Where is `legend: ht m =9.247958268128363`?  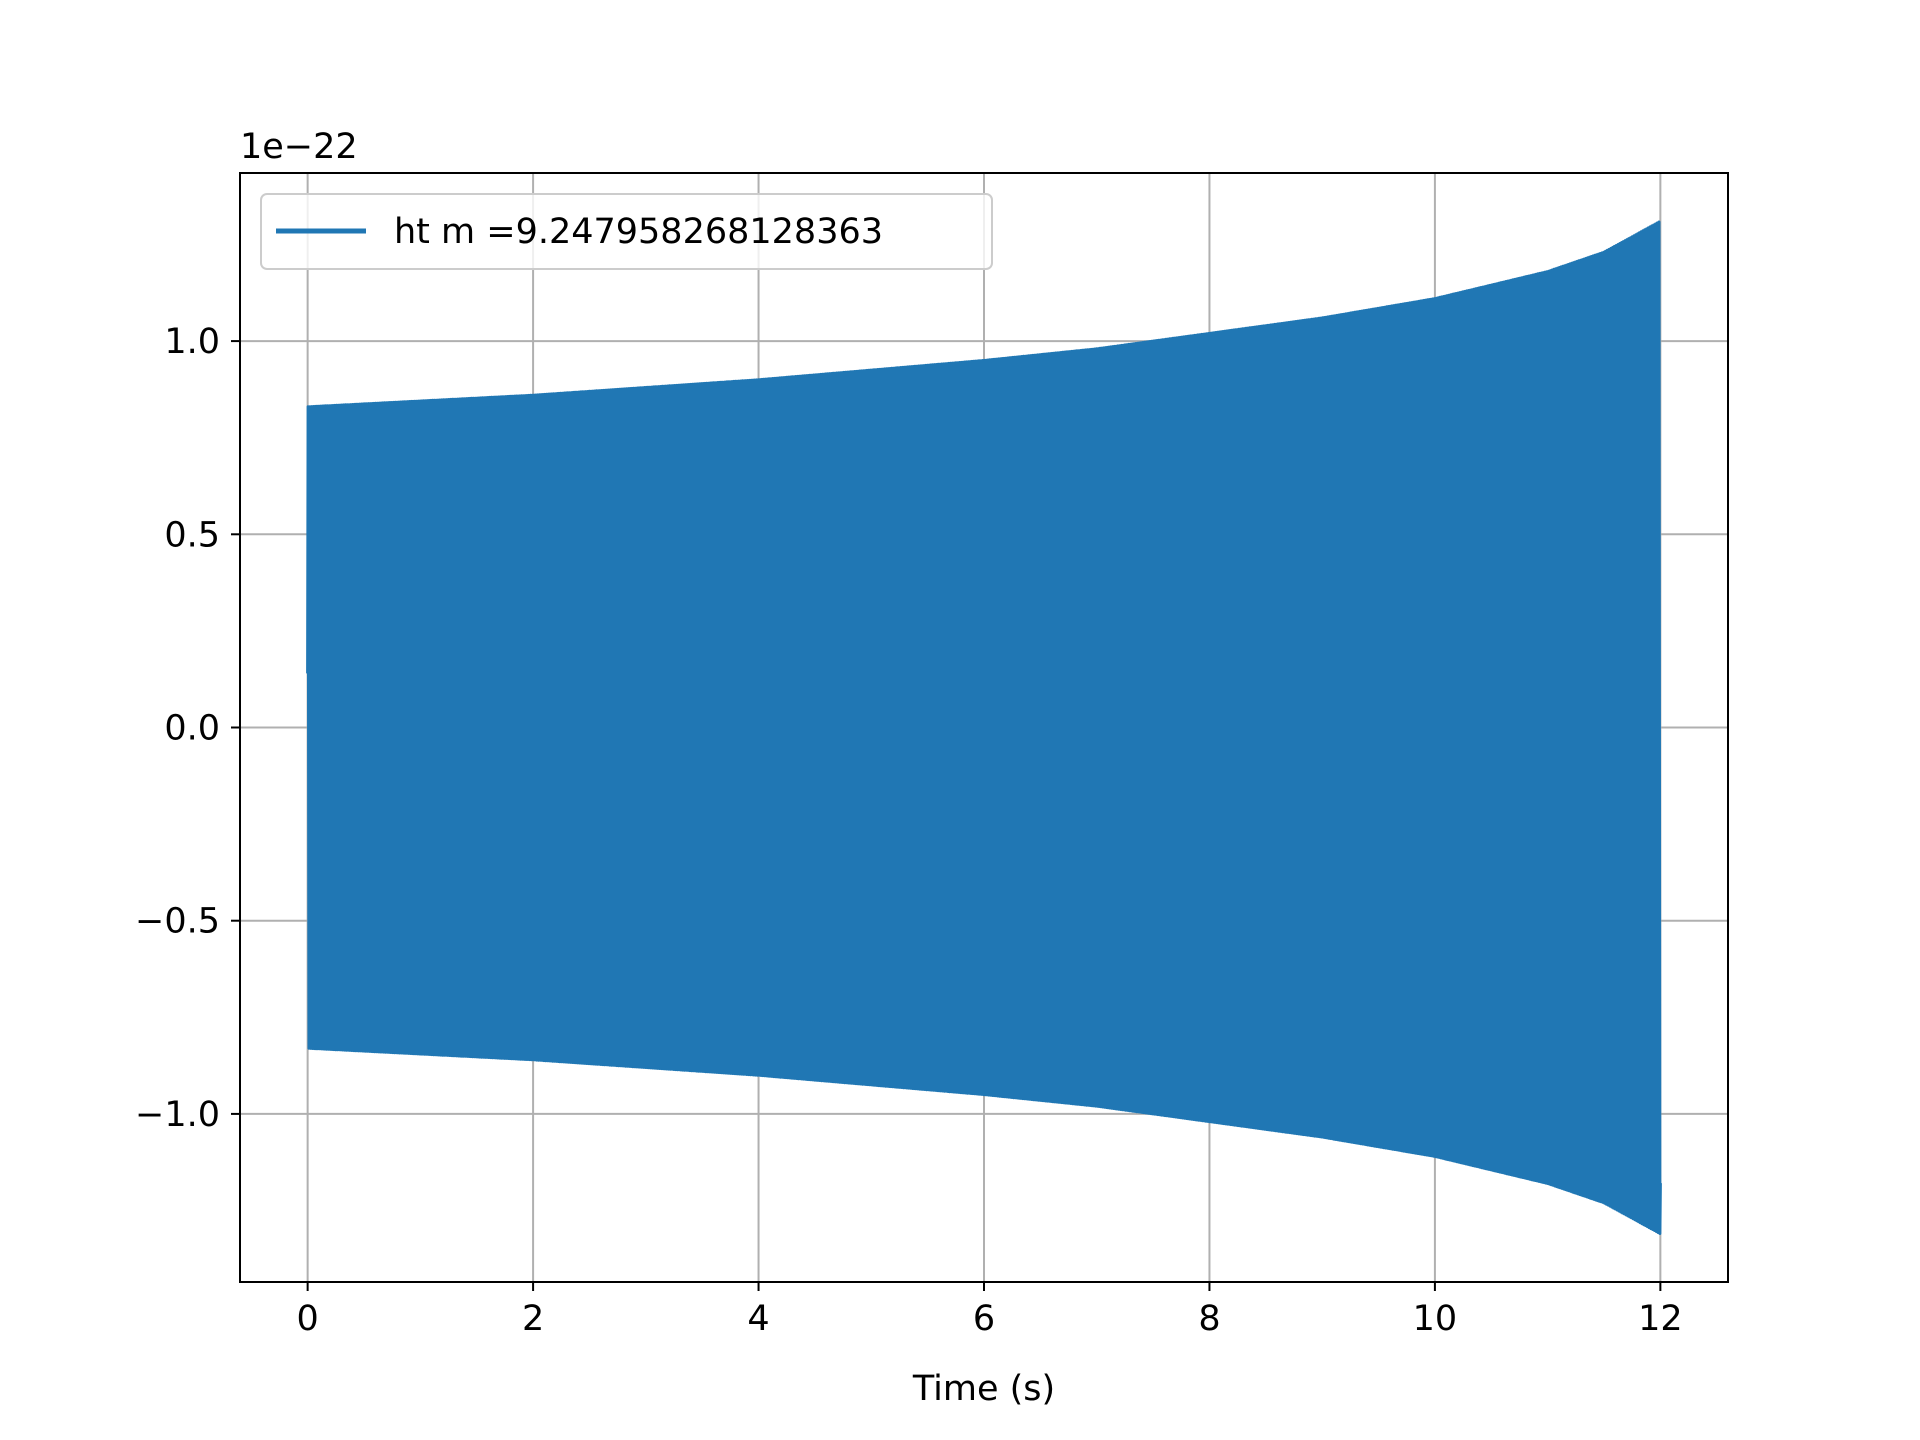 legend: ht m =9.247958268128363 is located at coordinates (626, 231).